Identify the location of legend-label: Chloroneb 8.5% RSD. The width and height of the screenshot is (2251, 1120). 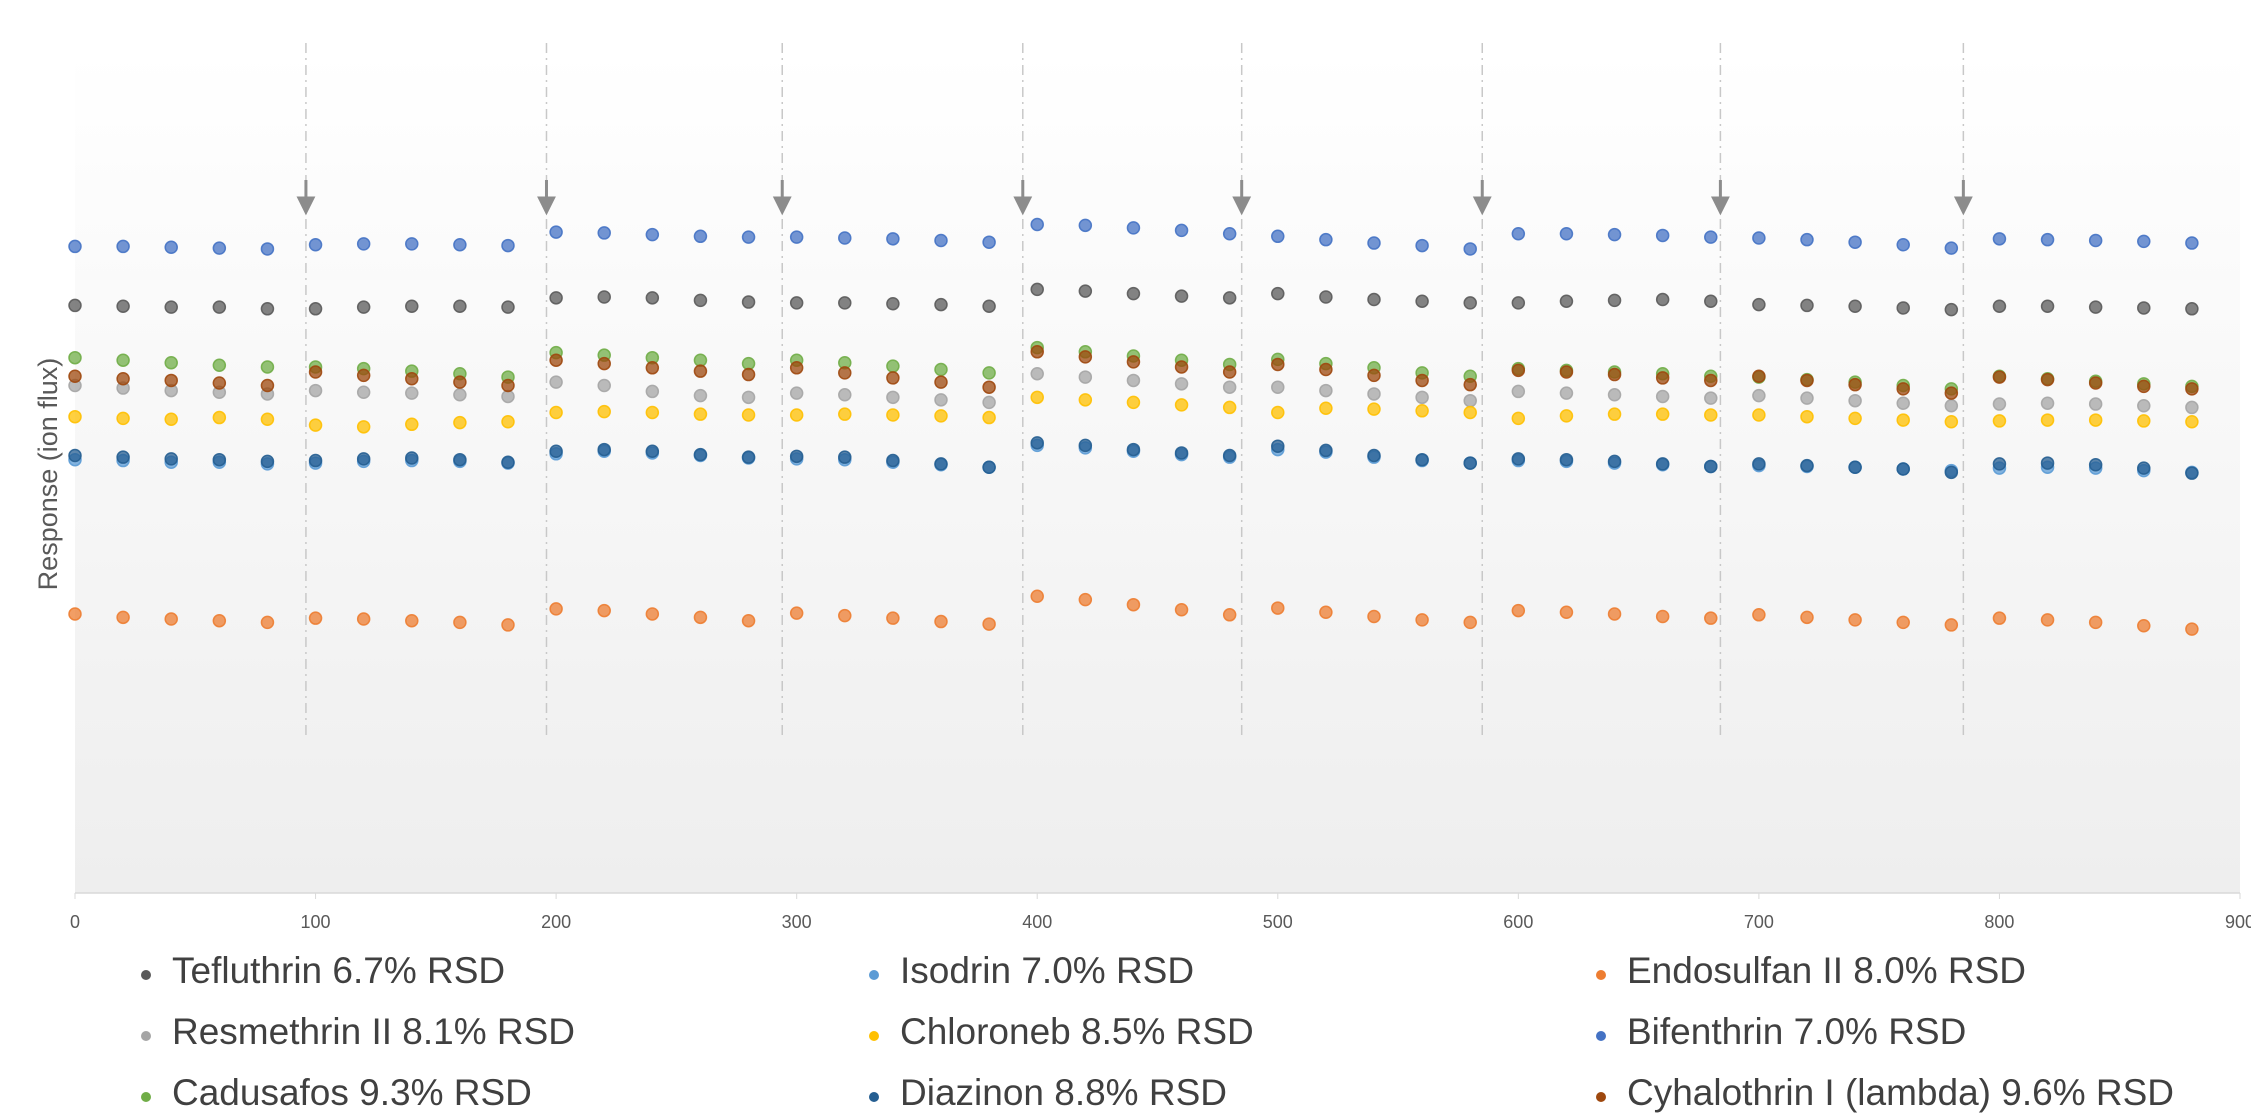
(1077, 1031).